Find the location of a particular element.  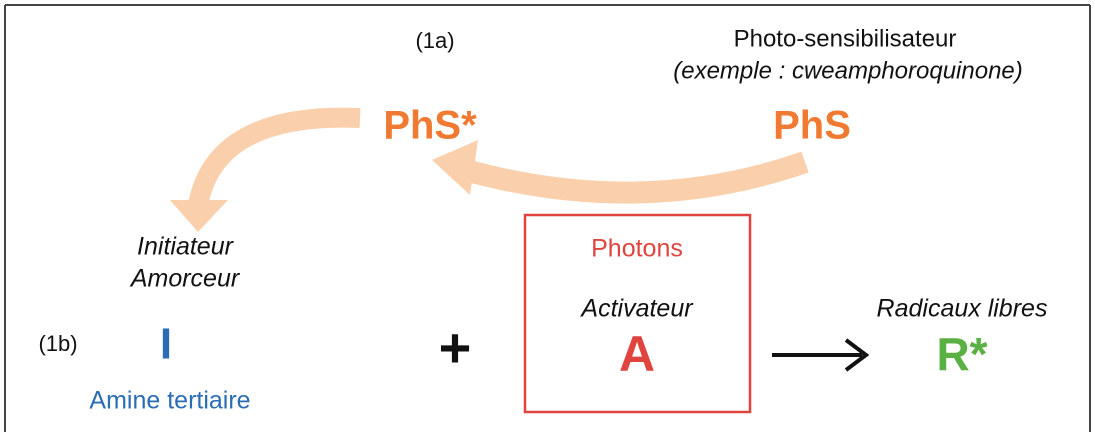

product-symbol: R* is located at coordinates (961, 354).